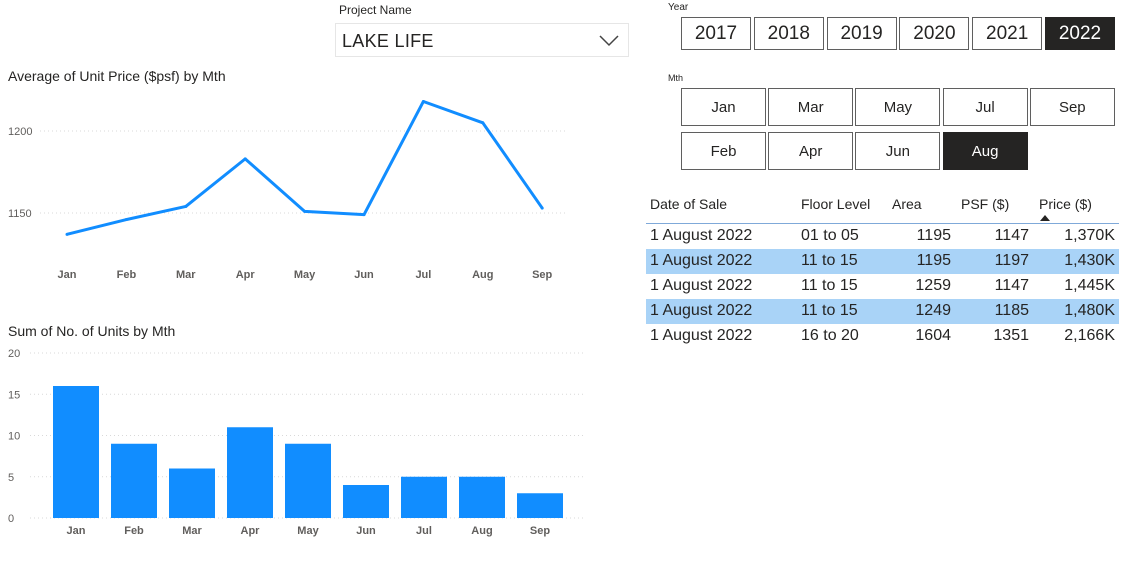 Image resolution: width=1140 pixels, height=561 pixels. Describe the element at coordinates (1089, 285) in the screenshot. I see `cell-price: 1,445K` at that location.